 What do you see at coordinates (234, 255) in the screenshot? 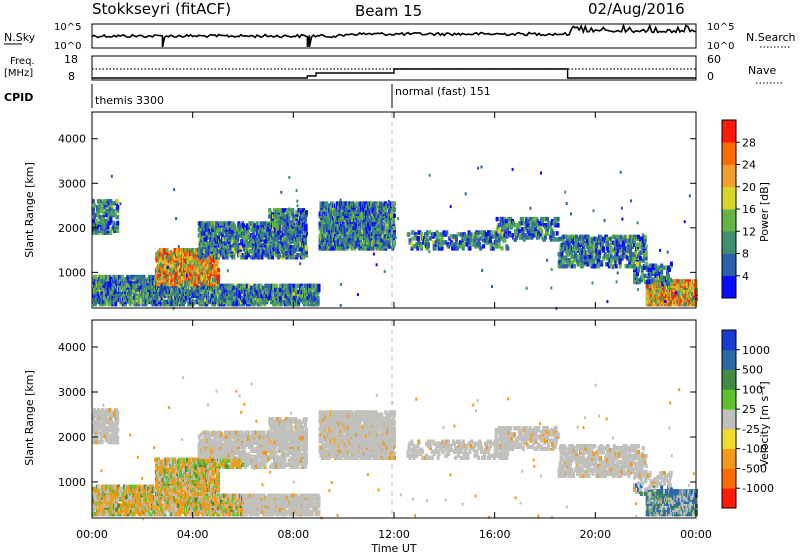
I see `power-cell-2081` at bounding box center [234, 255].